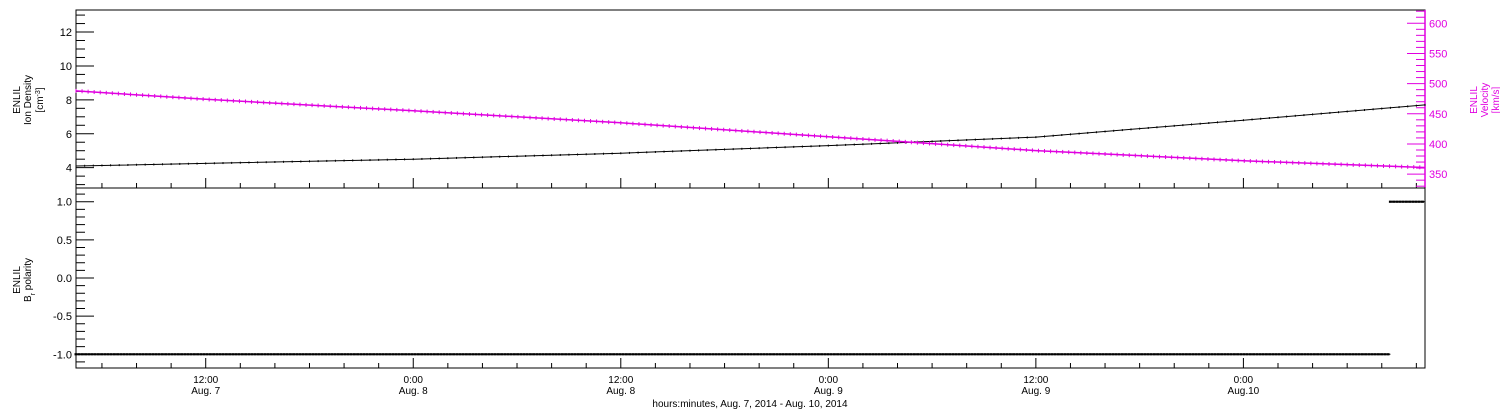  What do you see at coordinates (1495, 99) in the screenshot?
I see `velocity-axis-unit: [km/s]` at bounding box center [1495, 99].